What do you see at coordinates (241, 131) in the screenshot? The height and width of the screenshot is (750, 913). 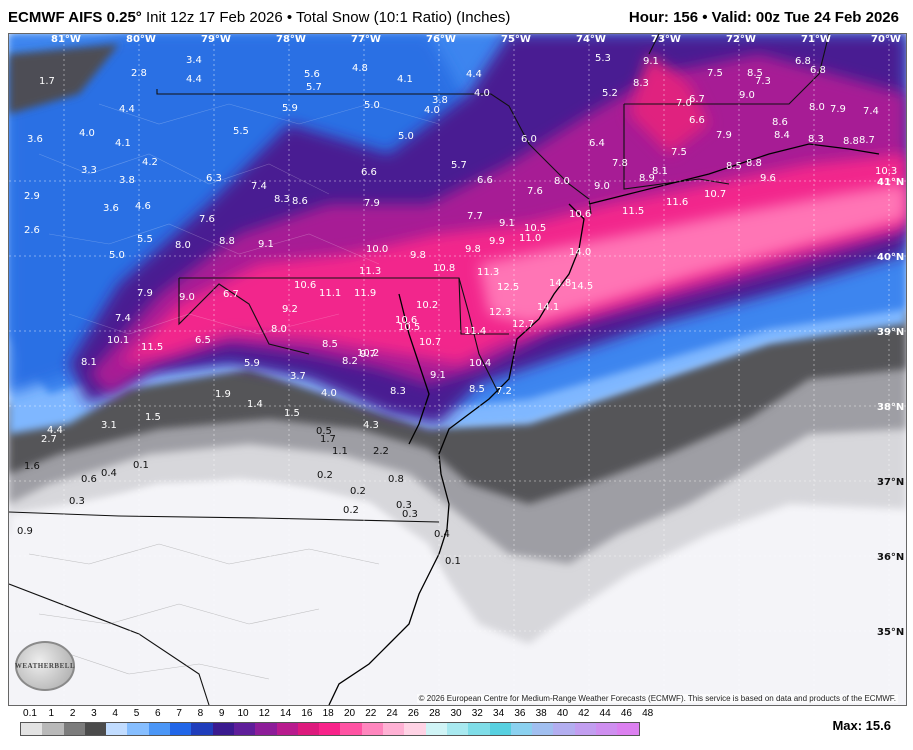 I see `snow-total-label: 5.5` at bounding box center [241, 131].